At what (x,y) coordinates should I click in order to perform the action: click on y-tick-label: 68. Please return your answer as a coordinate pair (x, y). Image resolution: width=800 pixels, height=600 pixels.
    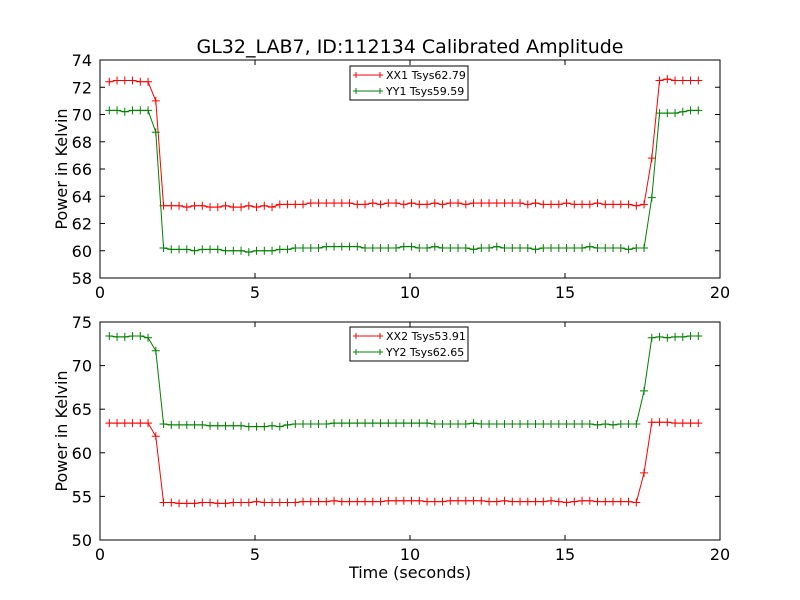
    Looking at the image, I should click on (82, 142).